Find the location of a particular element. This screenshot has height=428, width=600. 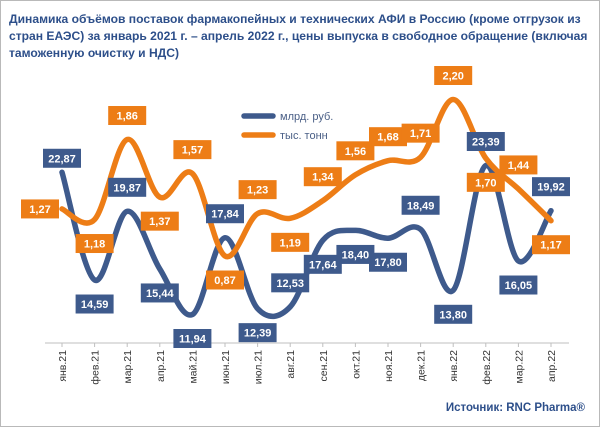

data-label-rub: 15,44 is located at coordinates (160, 294).